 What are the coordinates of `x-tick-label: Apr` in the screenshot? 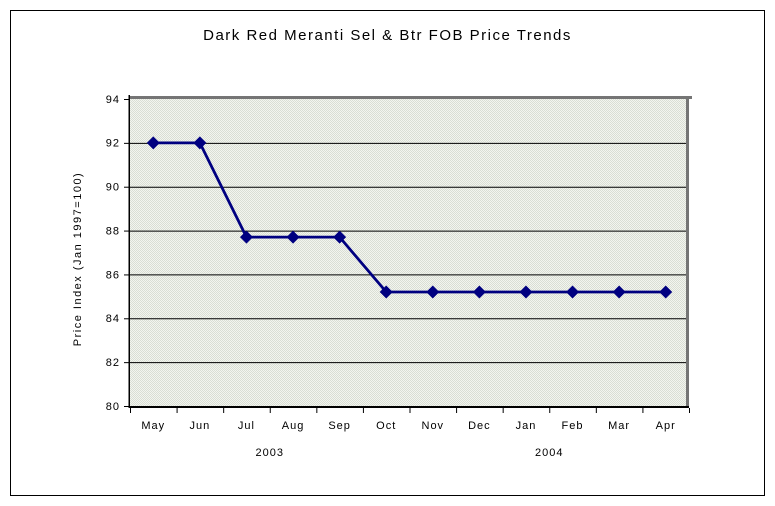 It's located at (666, 426).